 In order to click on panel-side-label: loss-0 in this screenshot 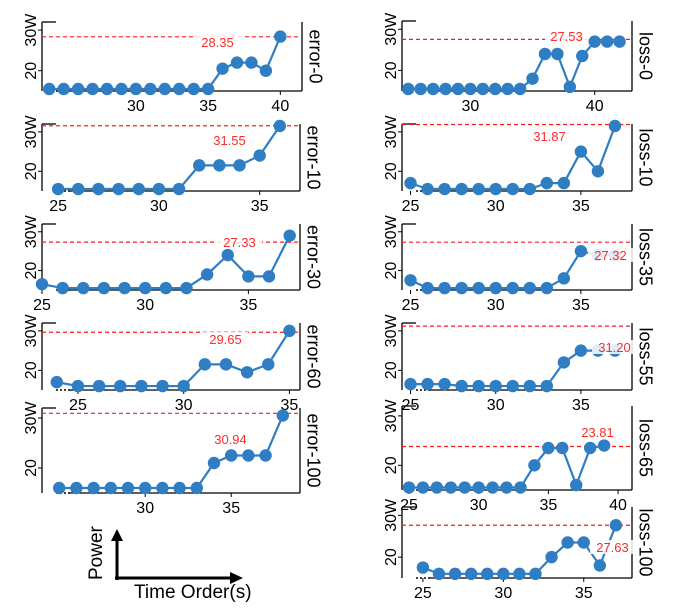, I will do `click(645, 56)`.